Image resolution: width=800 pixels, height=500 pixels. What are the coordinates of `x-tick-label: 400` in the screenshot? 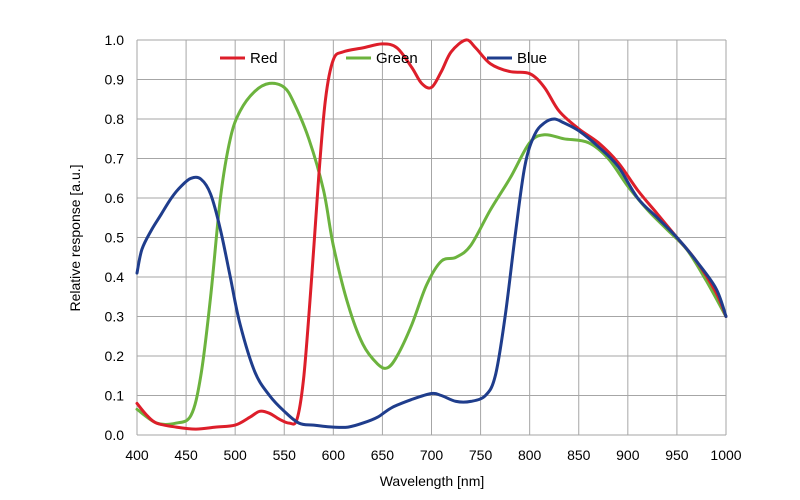 It's located at (137, 455).